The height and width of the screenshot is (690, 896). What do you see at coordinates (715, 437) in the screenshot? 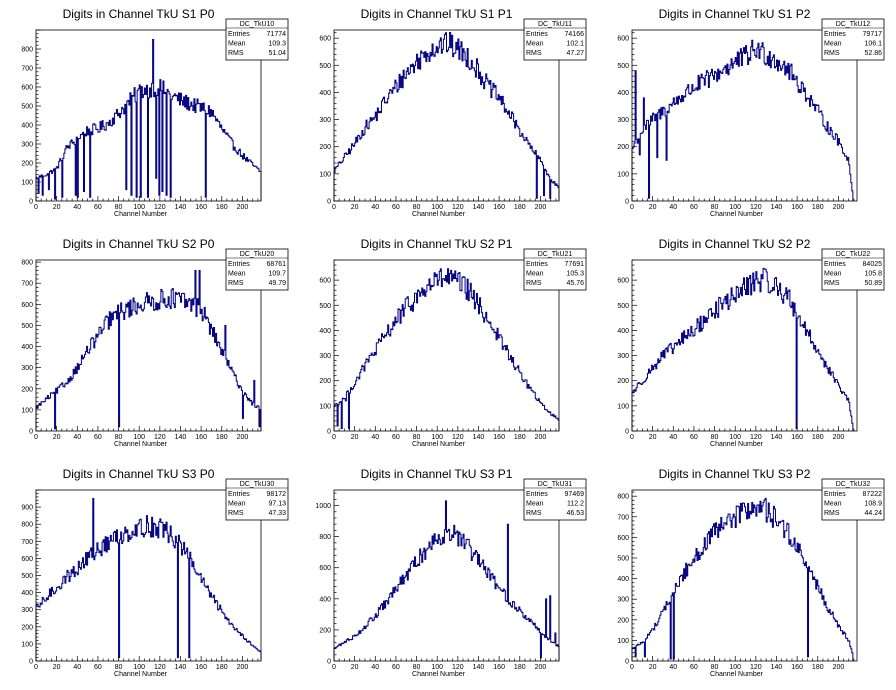
I see `x-tick-label: 80` at bounding box center [715, 437].